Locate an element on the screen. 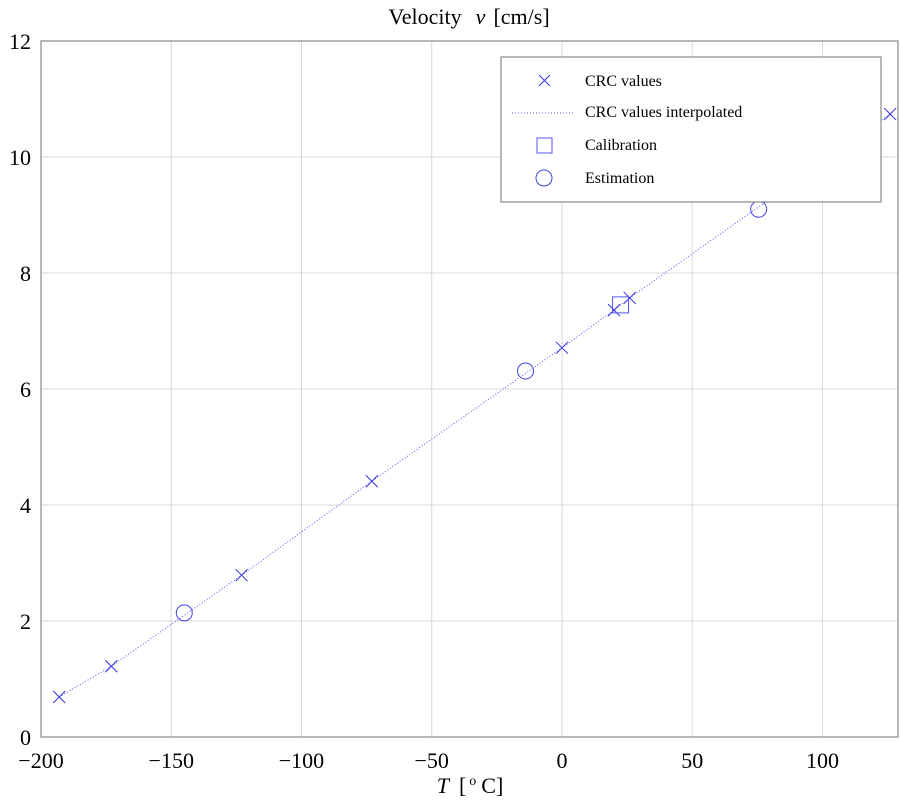 The width and height of the screenshot is (900, 800). y-tick-label: 4 is located at coordinates (25, 505).